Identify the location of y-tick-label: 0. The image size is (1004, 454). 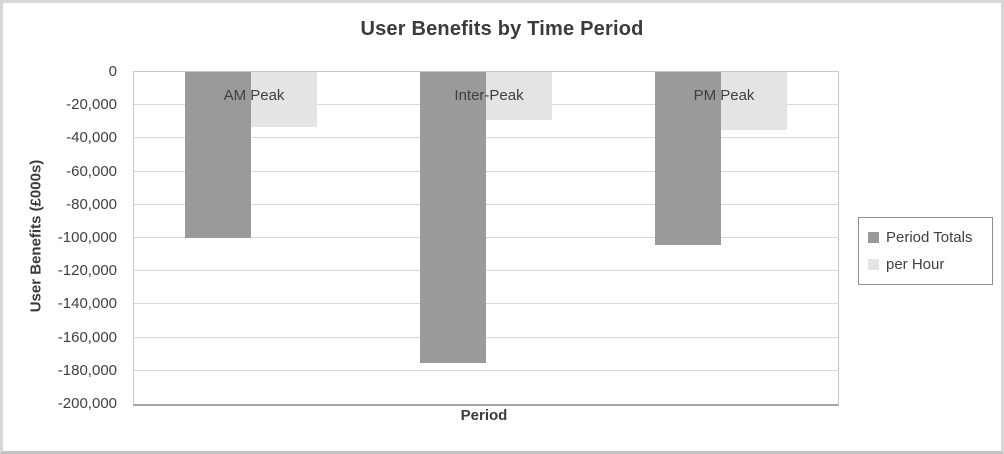
(112, 71).